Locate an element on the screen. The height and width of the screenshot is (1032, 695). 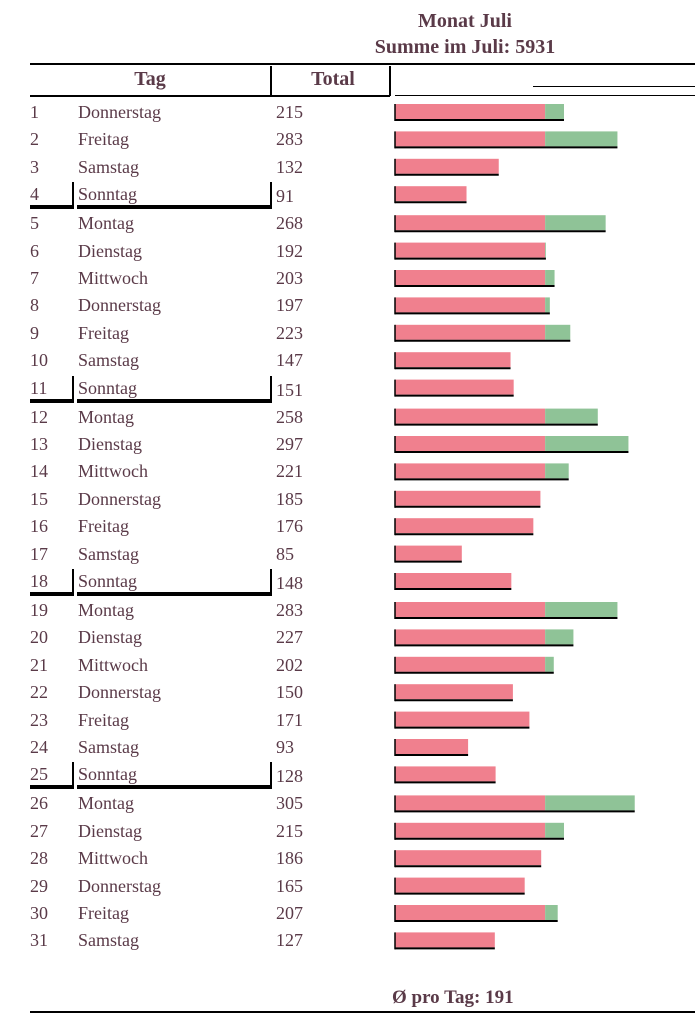
day-number: 20 is located at coordinates (39, 637).